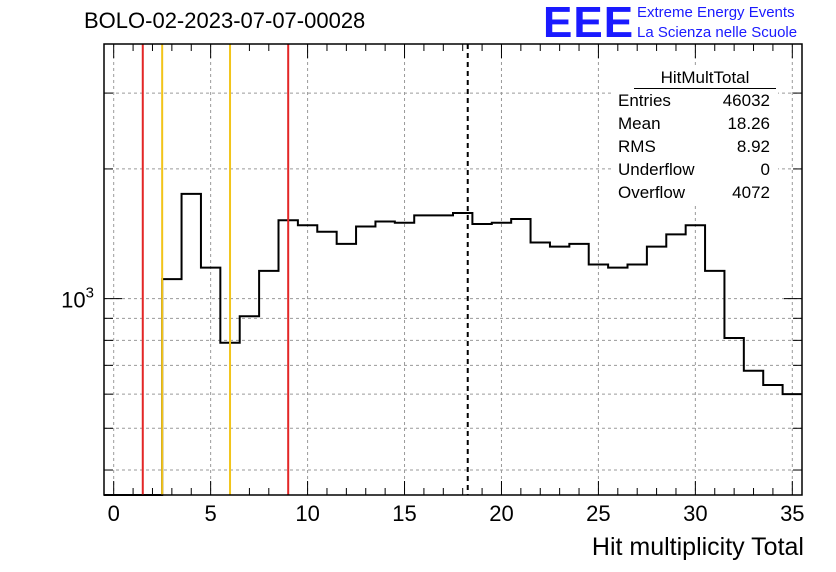 Image resolution: width=836 pixels, height=572 pixels. Describe the element at coordinates (589, 23) in the screenshot. I see `eee-logo-mark: EEE` at that location.